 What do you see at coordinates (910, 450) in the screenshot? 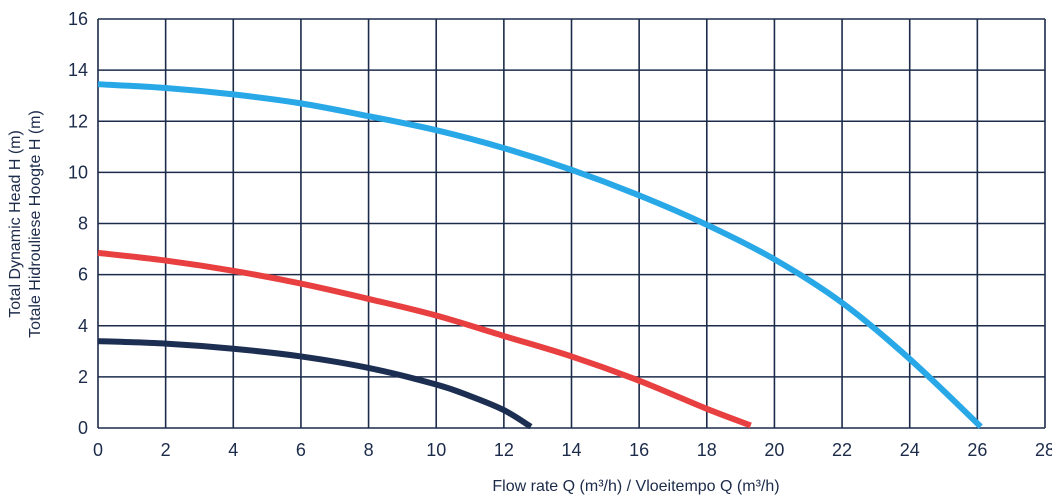
I see `x-tick-label: 24` at bounding box center [910, 450].